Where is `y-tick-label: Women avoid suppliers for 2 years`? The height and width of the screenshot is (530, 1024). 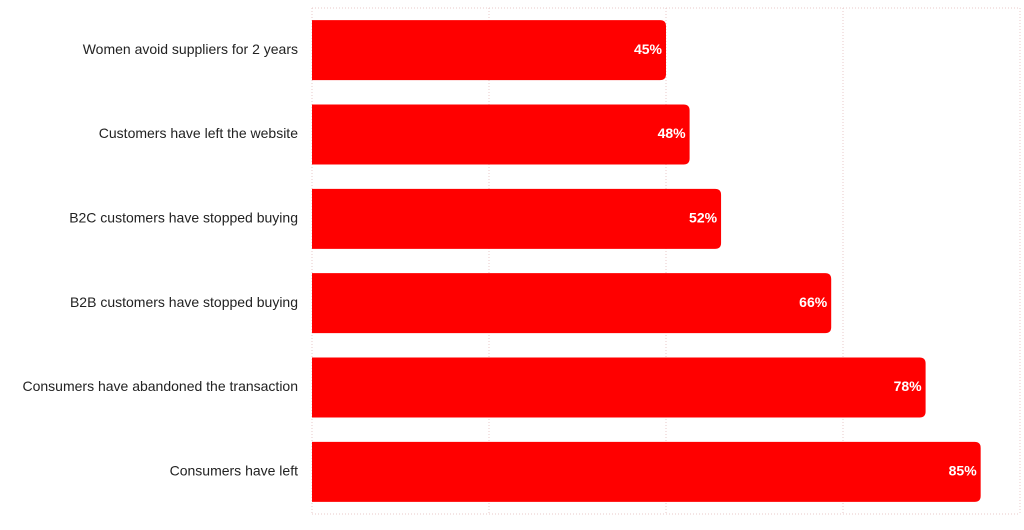 y-tick-label: Women avoid suppliers for 2 years is located at coordinates (190, 49).